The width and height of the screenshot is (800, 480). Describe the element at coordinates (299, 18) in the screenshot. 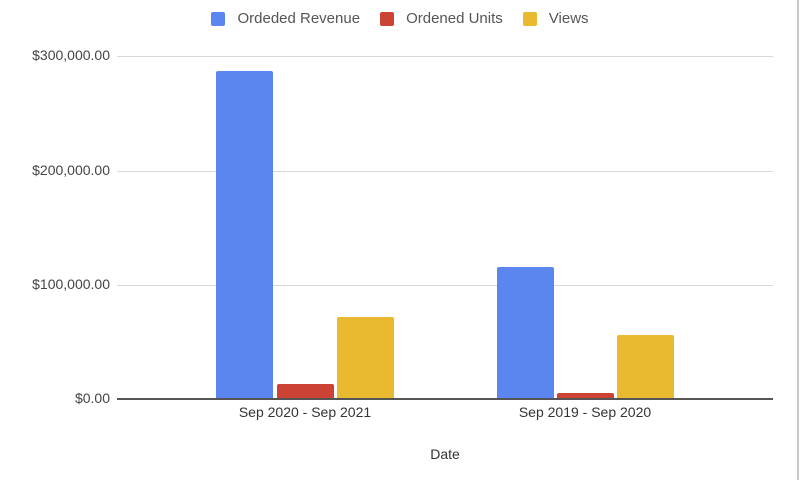

I see `legend-label: Ordeded Revenue` at that location.